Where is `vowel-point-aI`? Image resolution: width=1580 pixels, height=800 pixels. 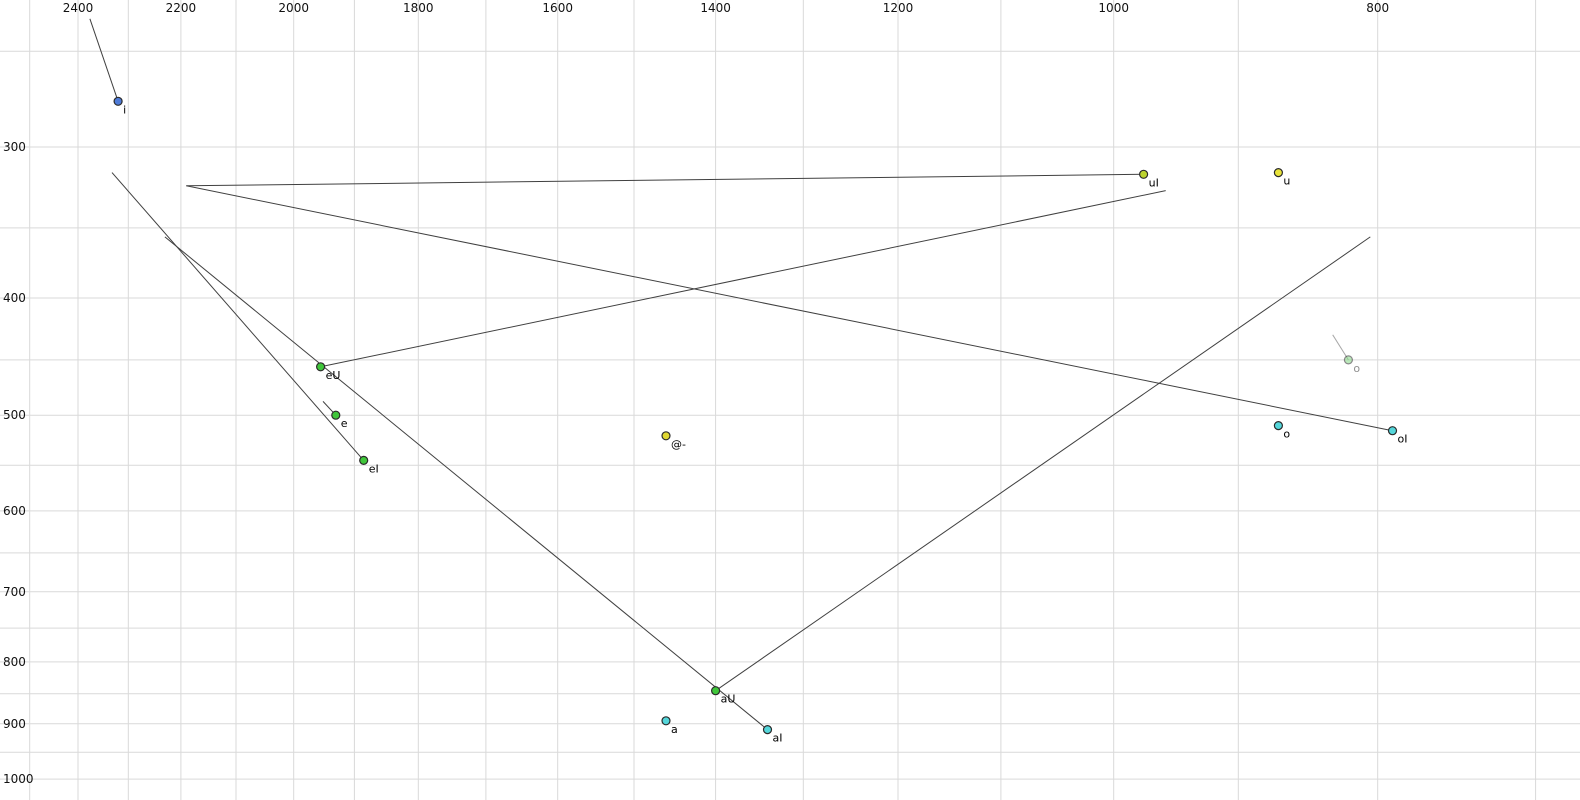
vowel-point-aI is located at coordinates (767, 729).